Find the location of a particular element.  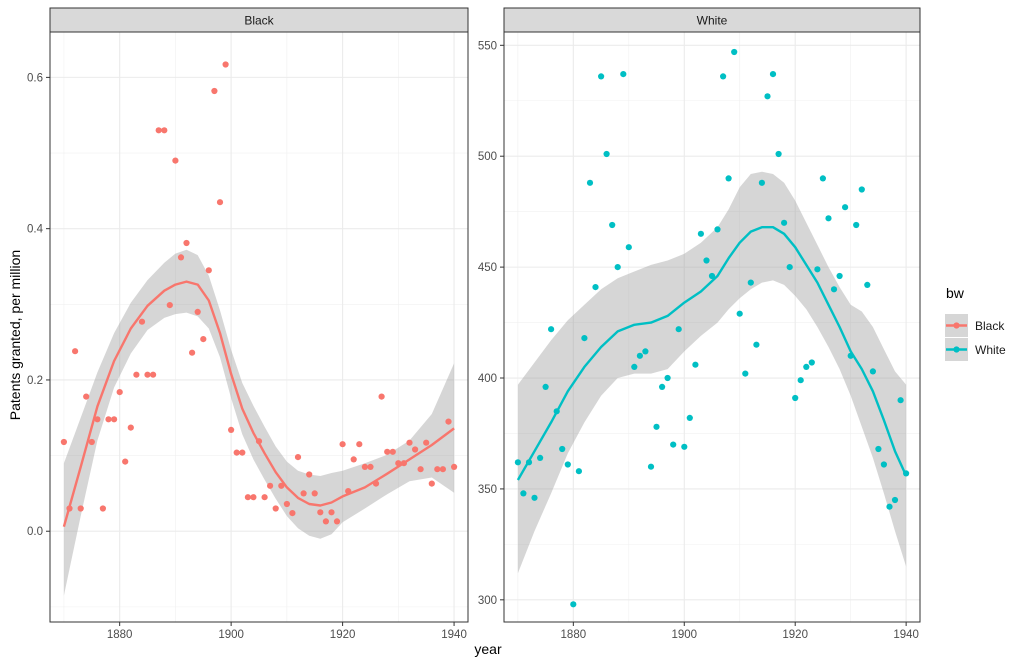

facet-strip-label: White is located at coordinates (712, 21).